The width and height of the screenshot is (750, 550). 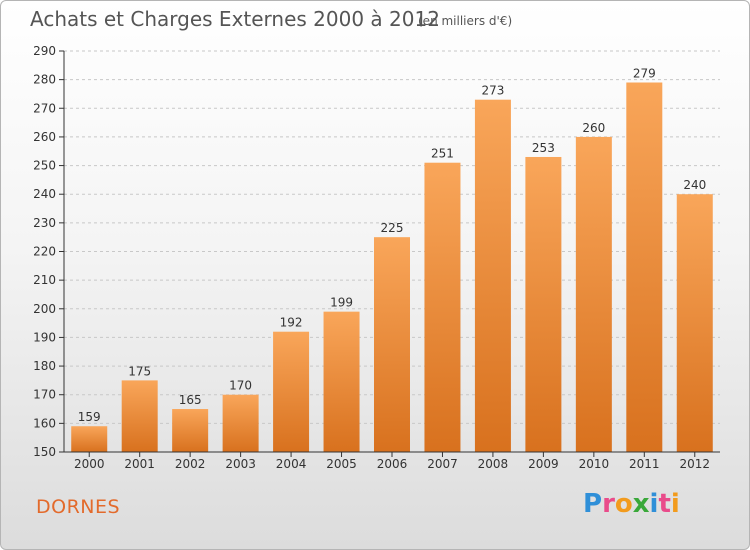 I want to click on bar-2001, so click(x=139, y=416).